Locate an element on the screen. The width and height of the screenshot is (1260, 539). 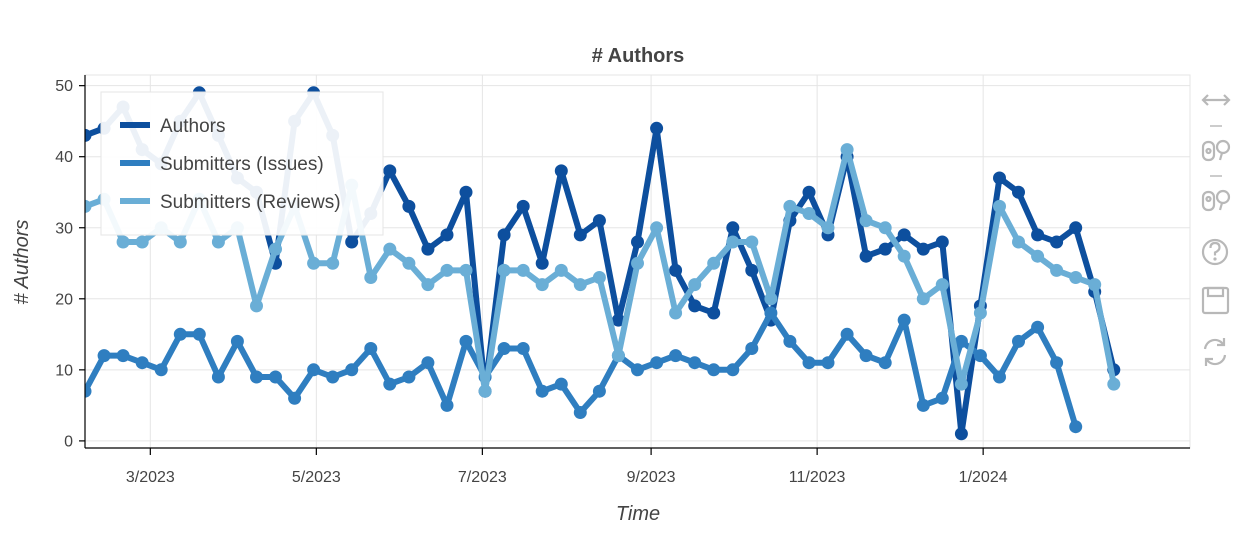
save-tool is located at coordinates (1215, 300).